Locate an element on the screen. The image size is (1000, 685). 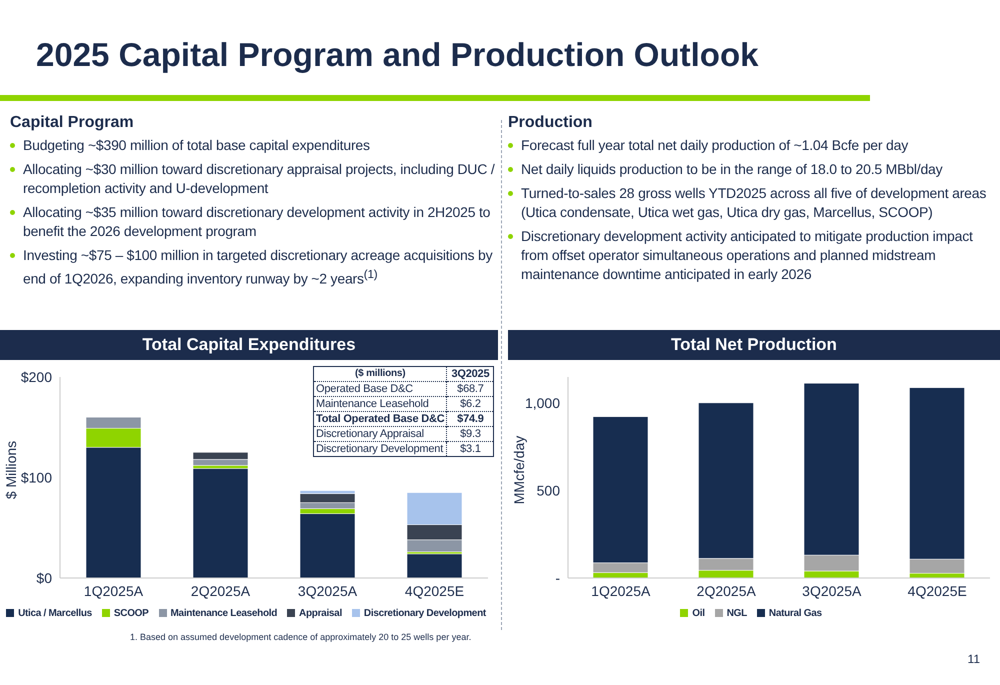
legend-label: Maintenance Leasehold is located at coordinates (224, 613).